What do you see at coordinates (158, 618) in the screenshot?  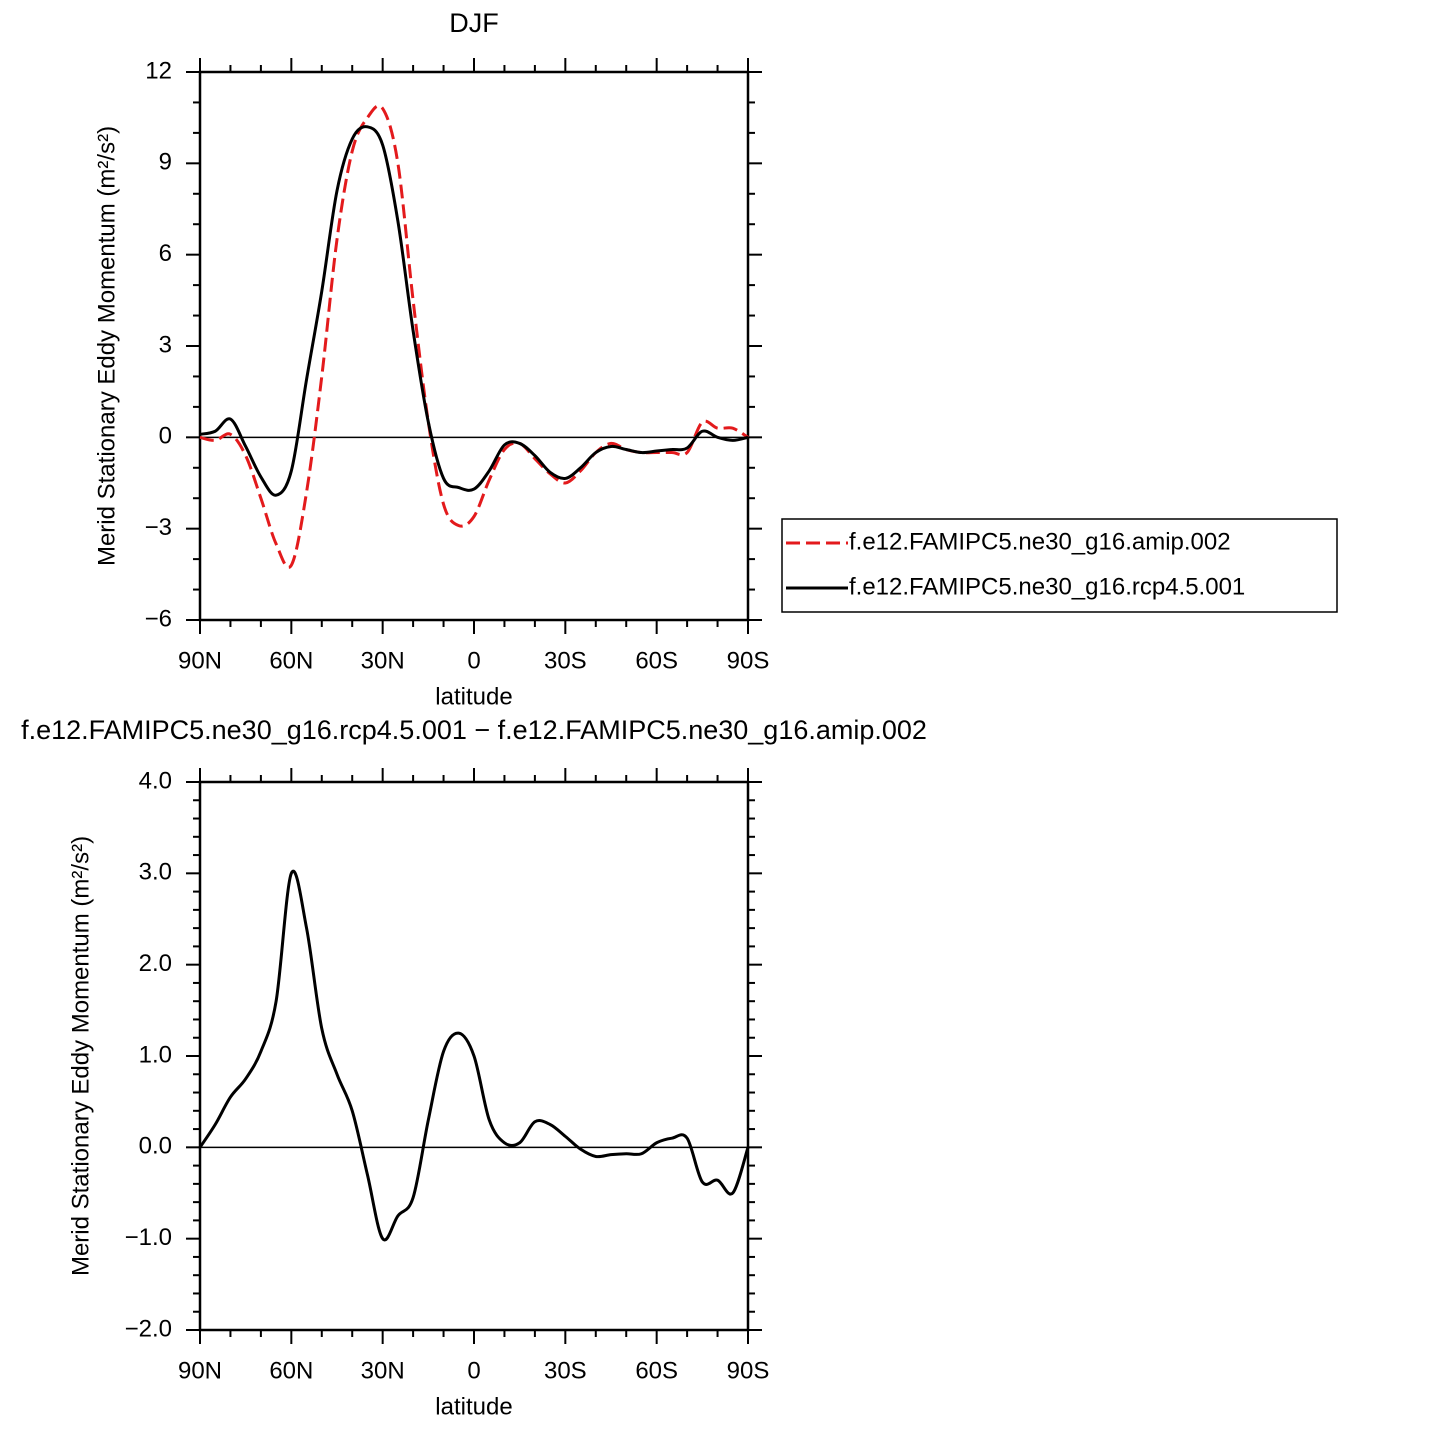 I see `y-tick-label: −6` at bounding box center [158, 618].